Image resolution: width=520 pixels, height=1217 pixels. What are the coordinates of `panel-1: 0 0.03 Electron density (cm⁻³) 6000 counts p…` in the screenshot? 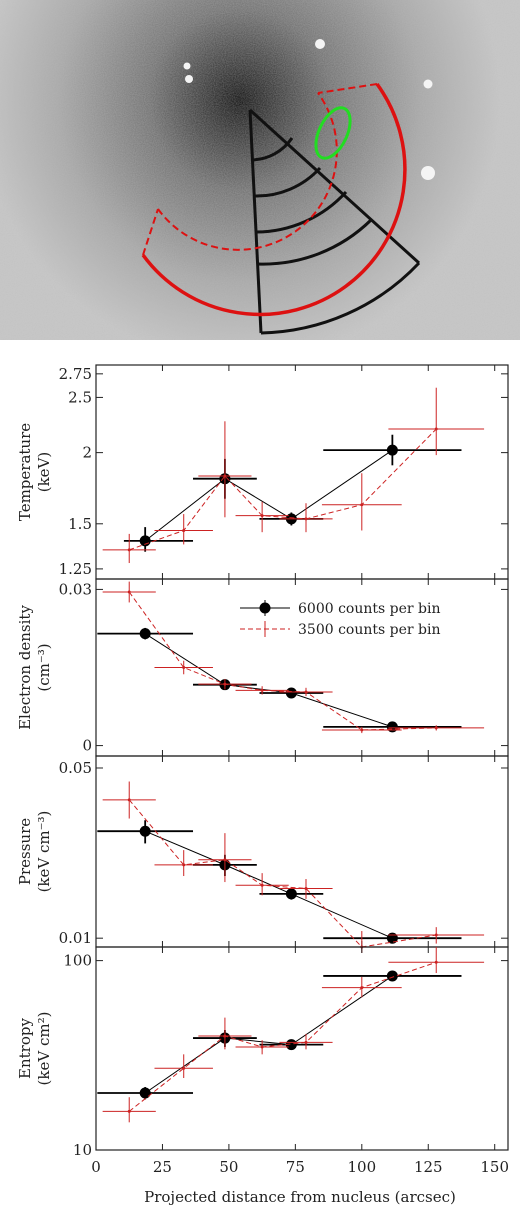 It's located at (262, 667).